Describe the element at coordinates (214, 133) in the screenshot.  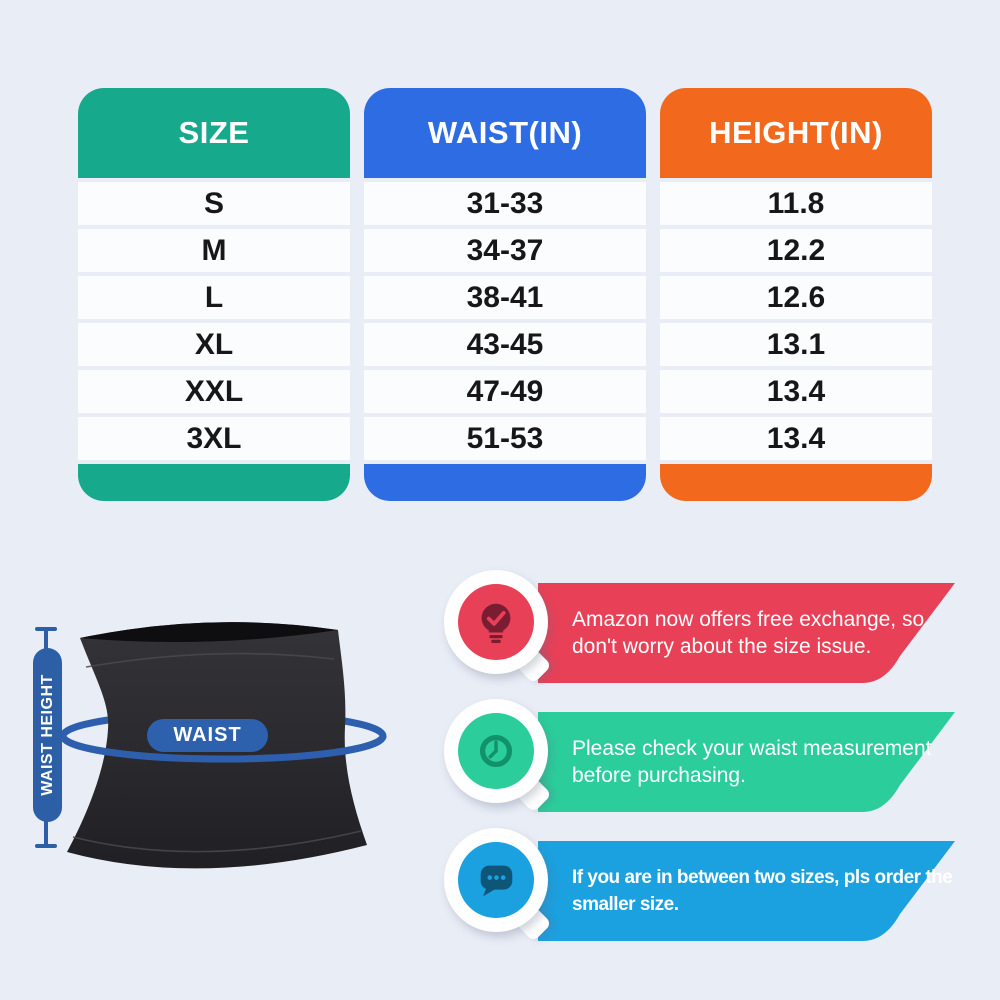
I see `size-column-header: SIZE` at that location.